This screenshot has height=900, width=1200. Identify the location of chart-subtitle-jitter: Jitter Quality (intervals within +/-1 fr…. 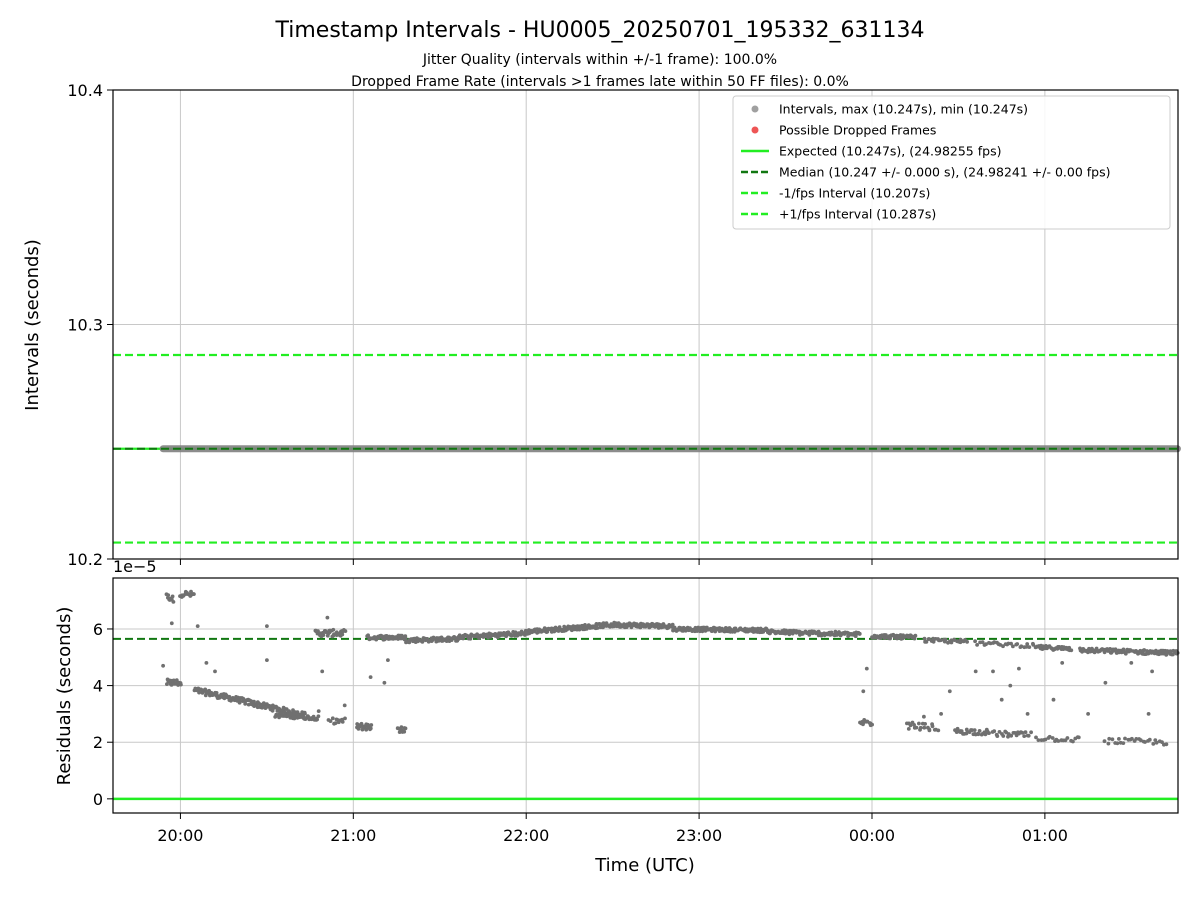
(599, 60).